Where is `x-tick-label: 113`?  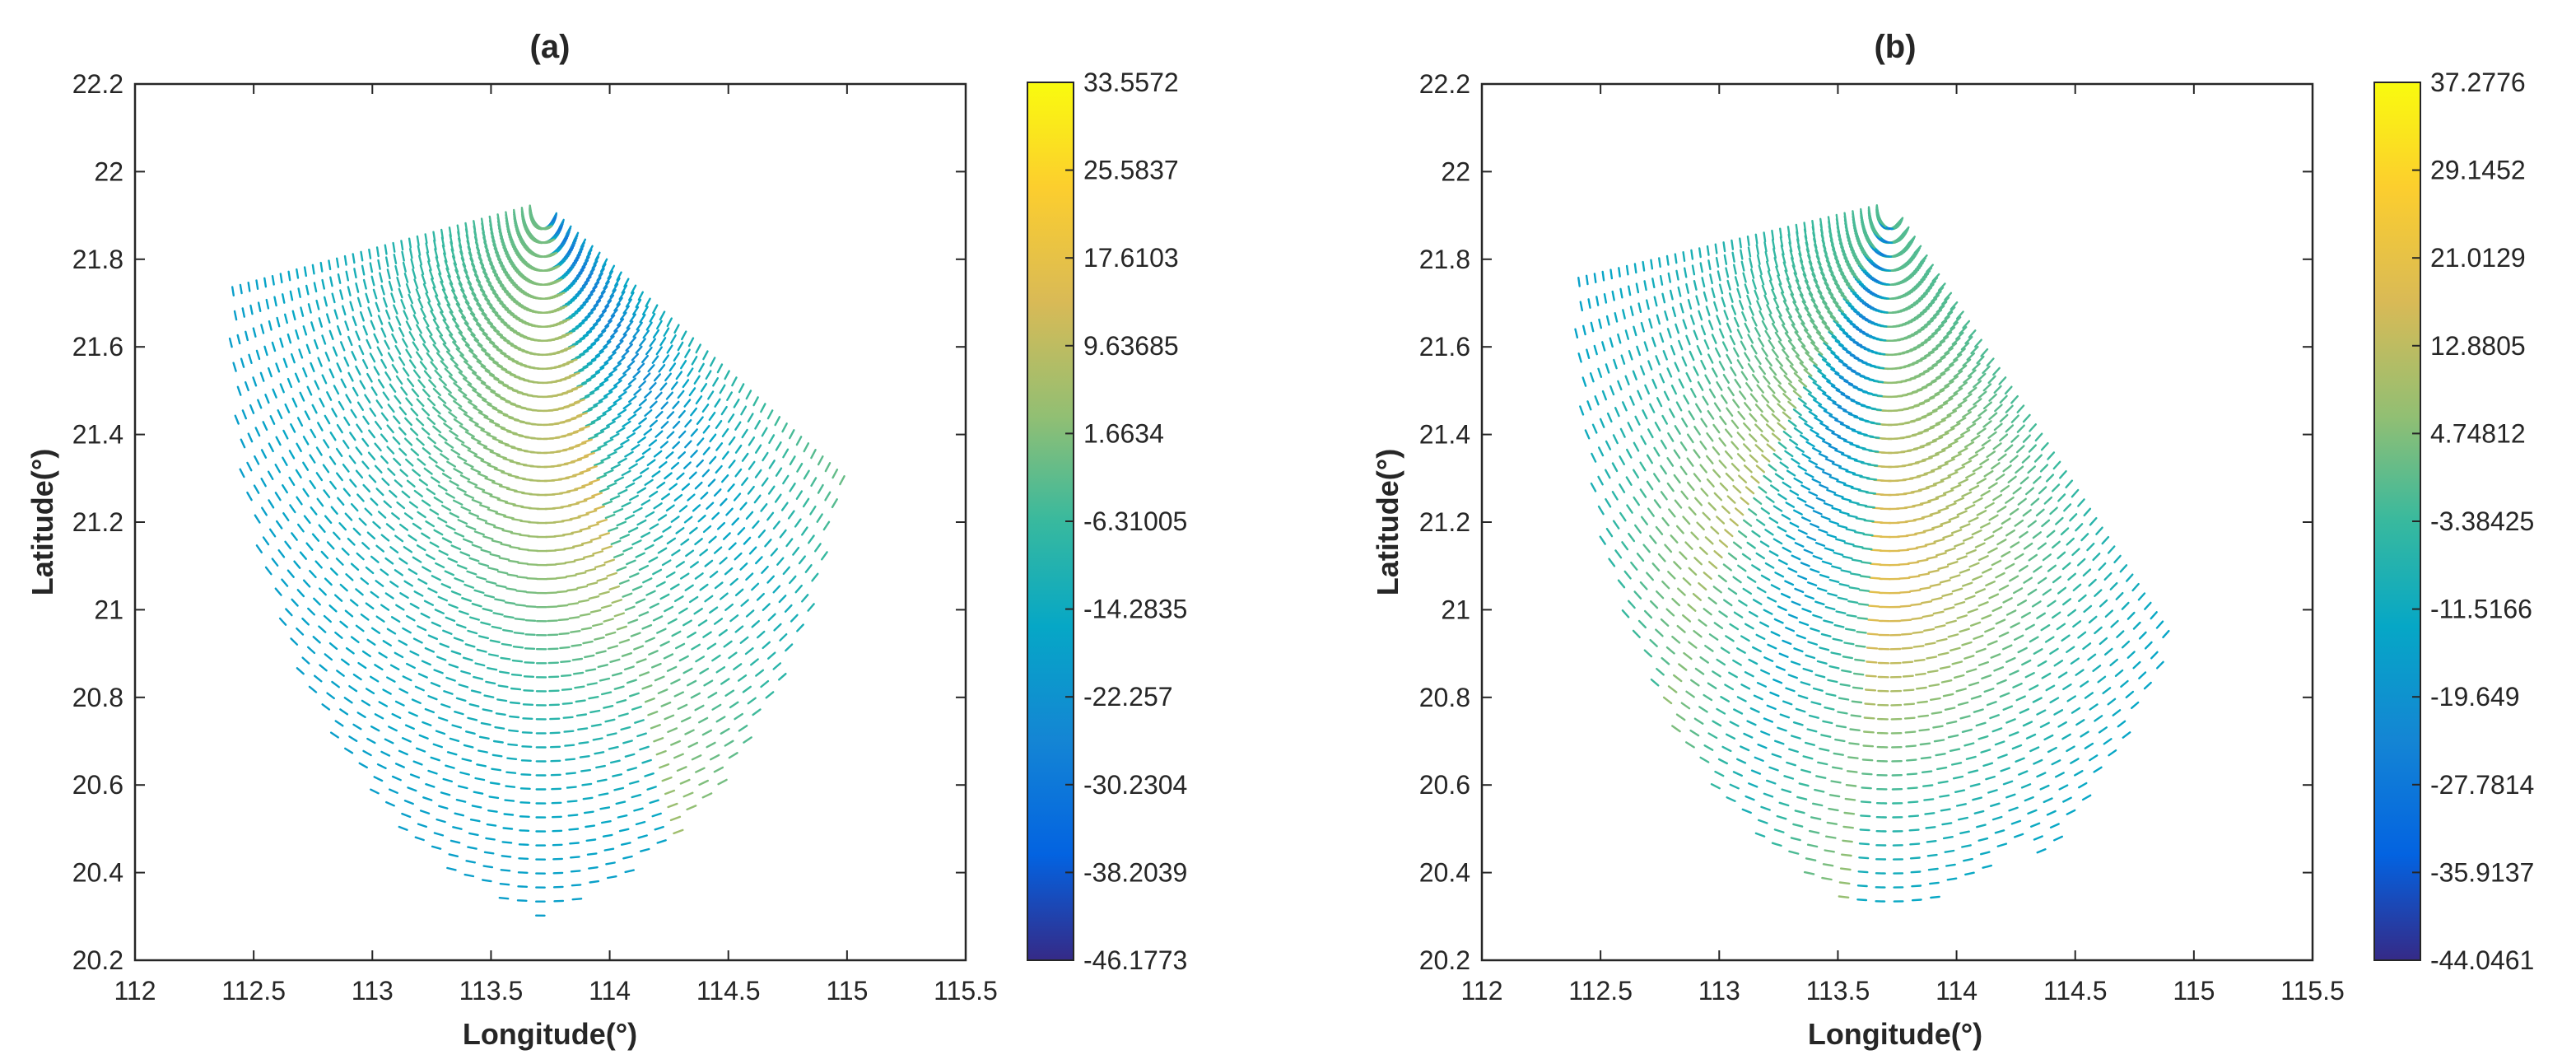
x-tick-label: 113 is located at coordinates (1719, 991).